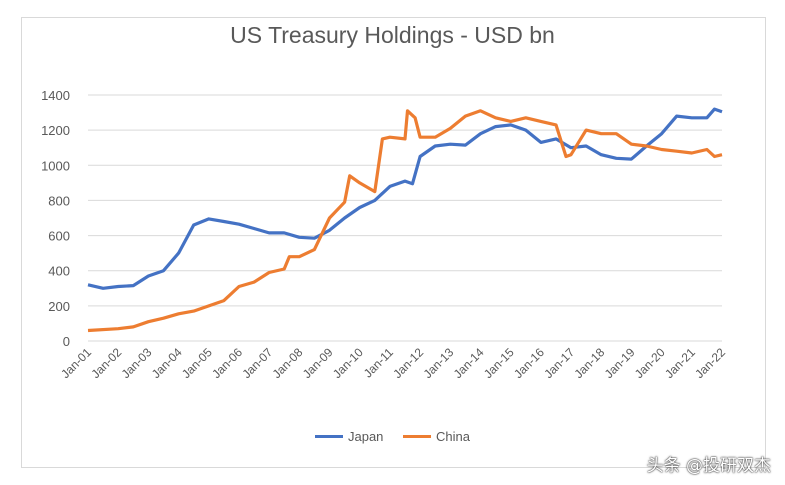 This screenshot has width=785, height=485. Describe the element at coordinates (55, 130) in the screenshot. I see `y-tick-label: 1200` at that location.